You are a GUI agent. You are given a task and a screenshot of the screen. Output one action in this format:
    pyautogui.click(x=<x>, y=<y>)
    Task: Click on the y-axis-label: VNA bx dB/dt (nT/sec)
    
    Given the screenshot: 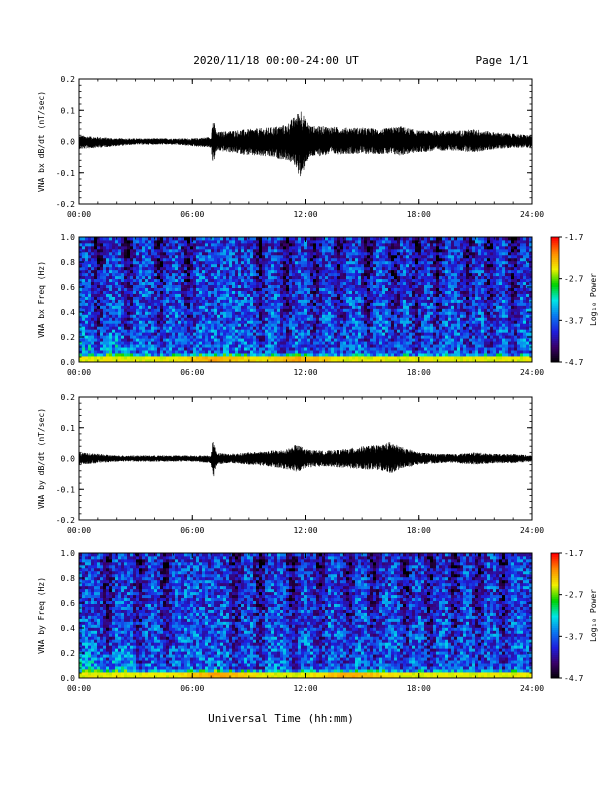 What is the action you would take?
    pyautogui.click(x=41, y=141)
    